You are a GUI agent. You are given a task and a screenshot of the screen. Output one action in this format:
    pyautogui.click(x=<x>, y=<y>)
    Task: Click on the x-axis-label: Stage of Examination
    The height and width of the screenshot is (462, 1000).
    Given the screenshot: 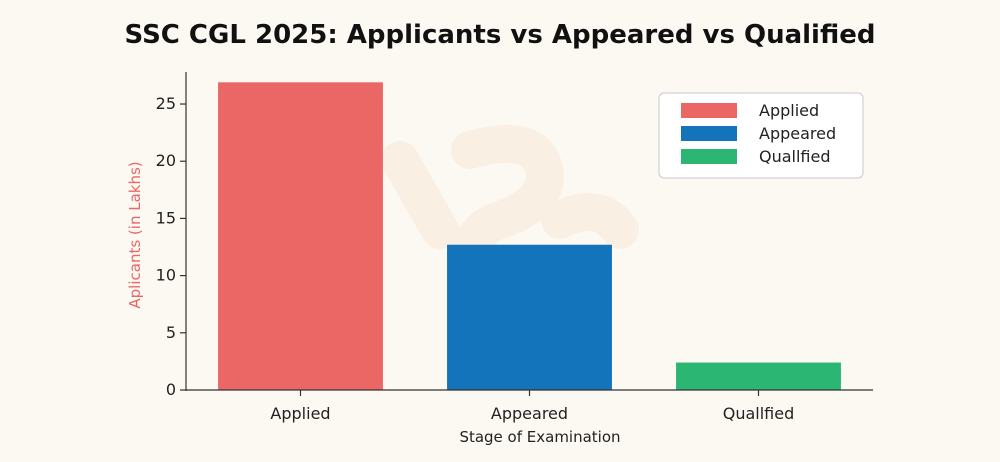 What is the action you would take?
    pyautogui.click(x=539, y=437)
    